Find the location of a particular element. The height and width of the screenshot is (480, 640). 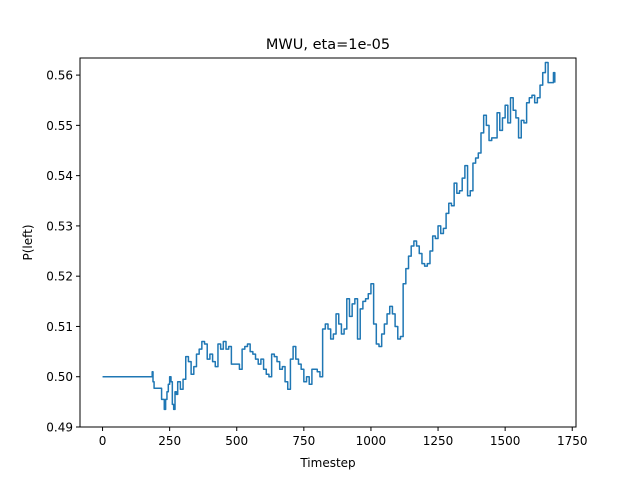

x-tick-label: 750 is located at coordinates (303, 441).